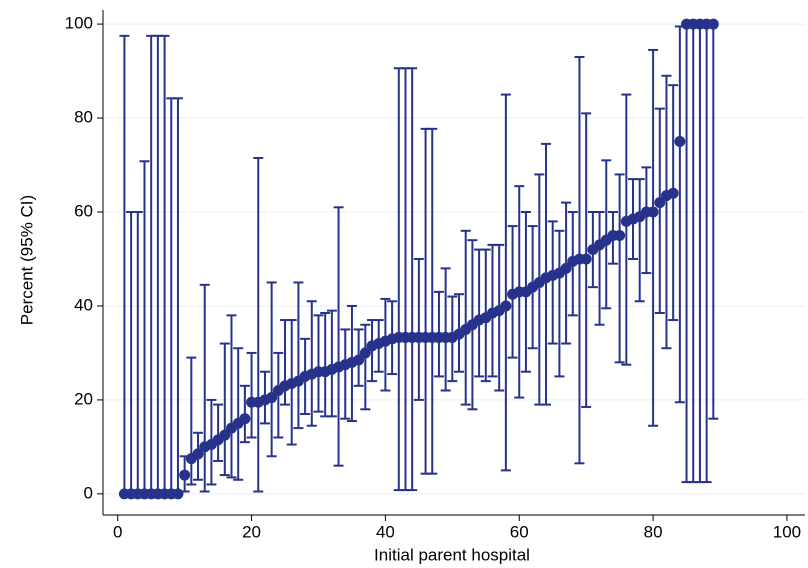 Image resolution: width=808 pixels, height=568 pixels. I want to click on y-tick-label: 0, so click(88, 492).